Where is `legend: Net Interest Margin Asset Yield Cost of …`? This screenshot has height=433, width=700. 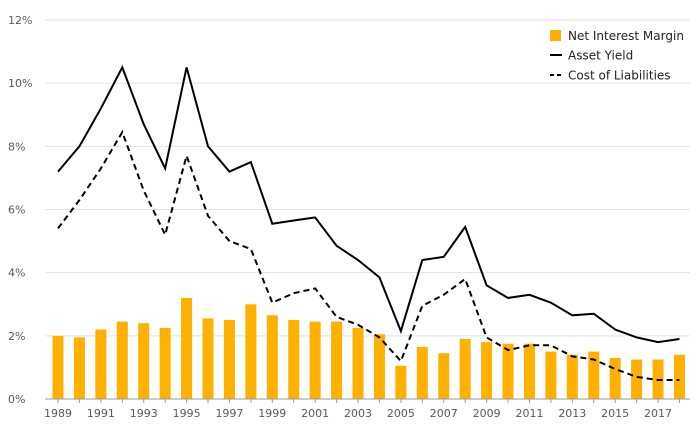 legend: Net Interest Margin Asset Yield Cost of … is located at coordinates (617, 56).